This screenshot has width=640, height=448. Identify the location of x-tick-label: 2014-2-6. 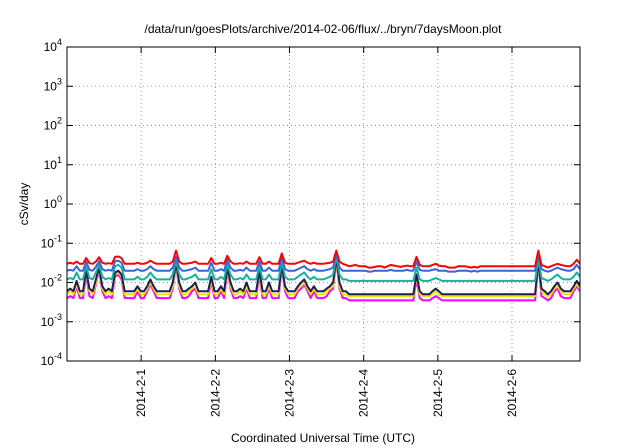
(512, 393).